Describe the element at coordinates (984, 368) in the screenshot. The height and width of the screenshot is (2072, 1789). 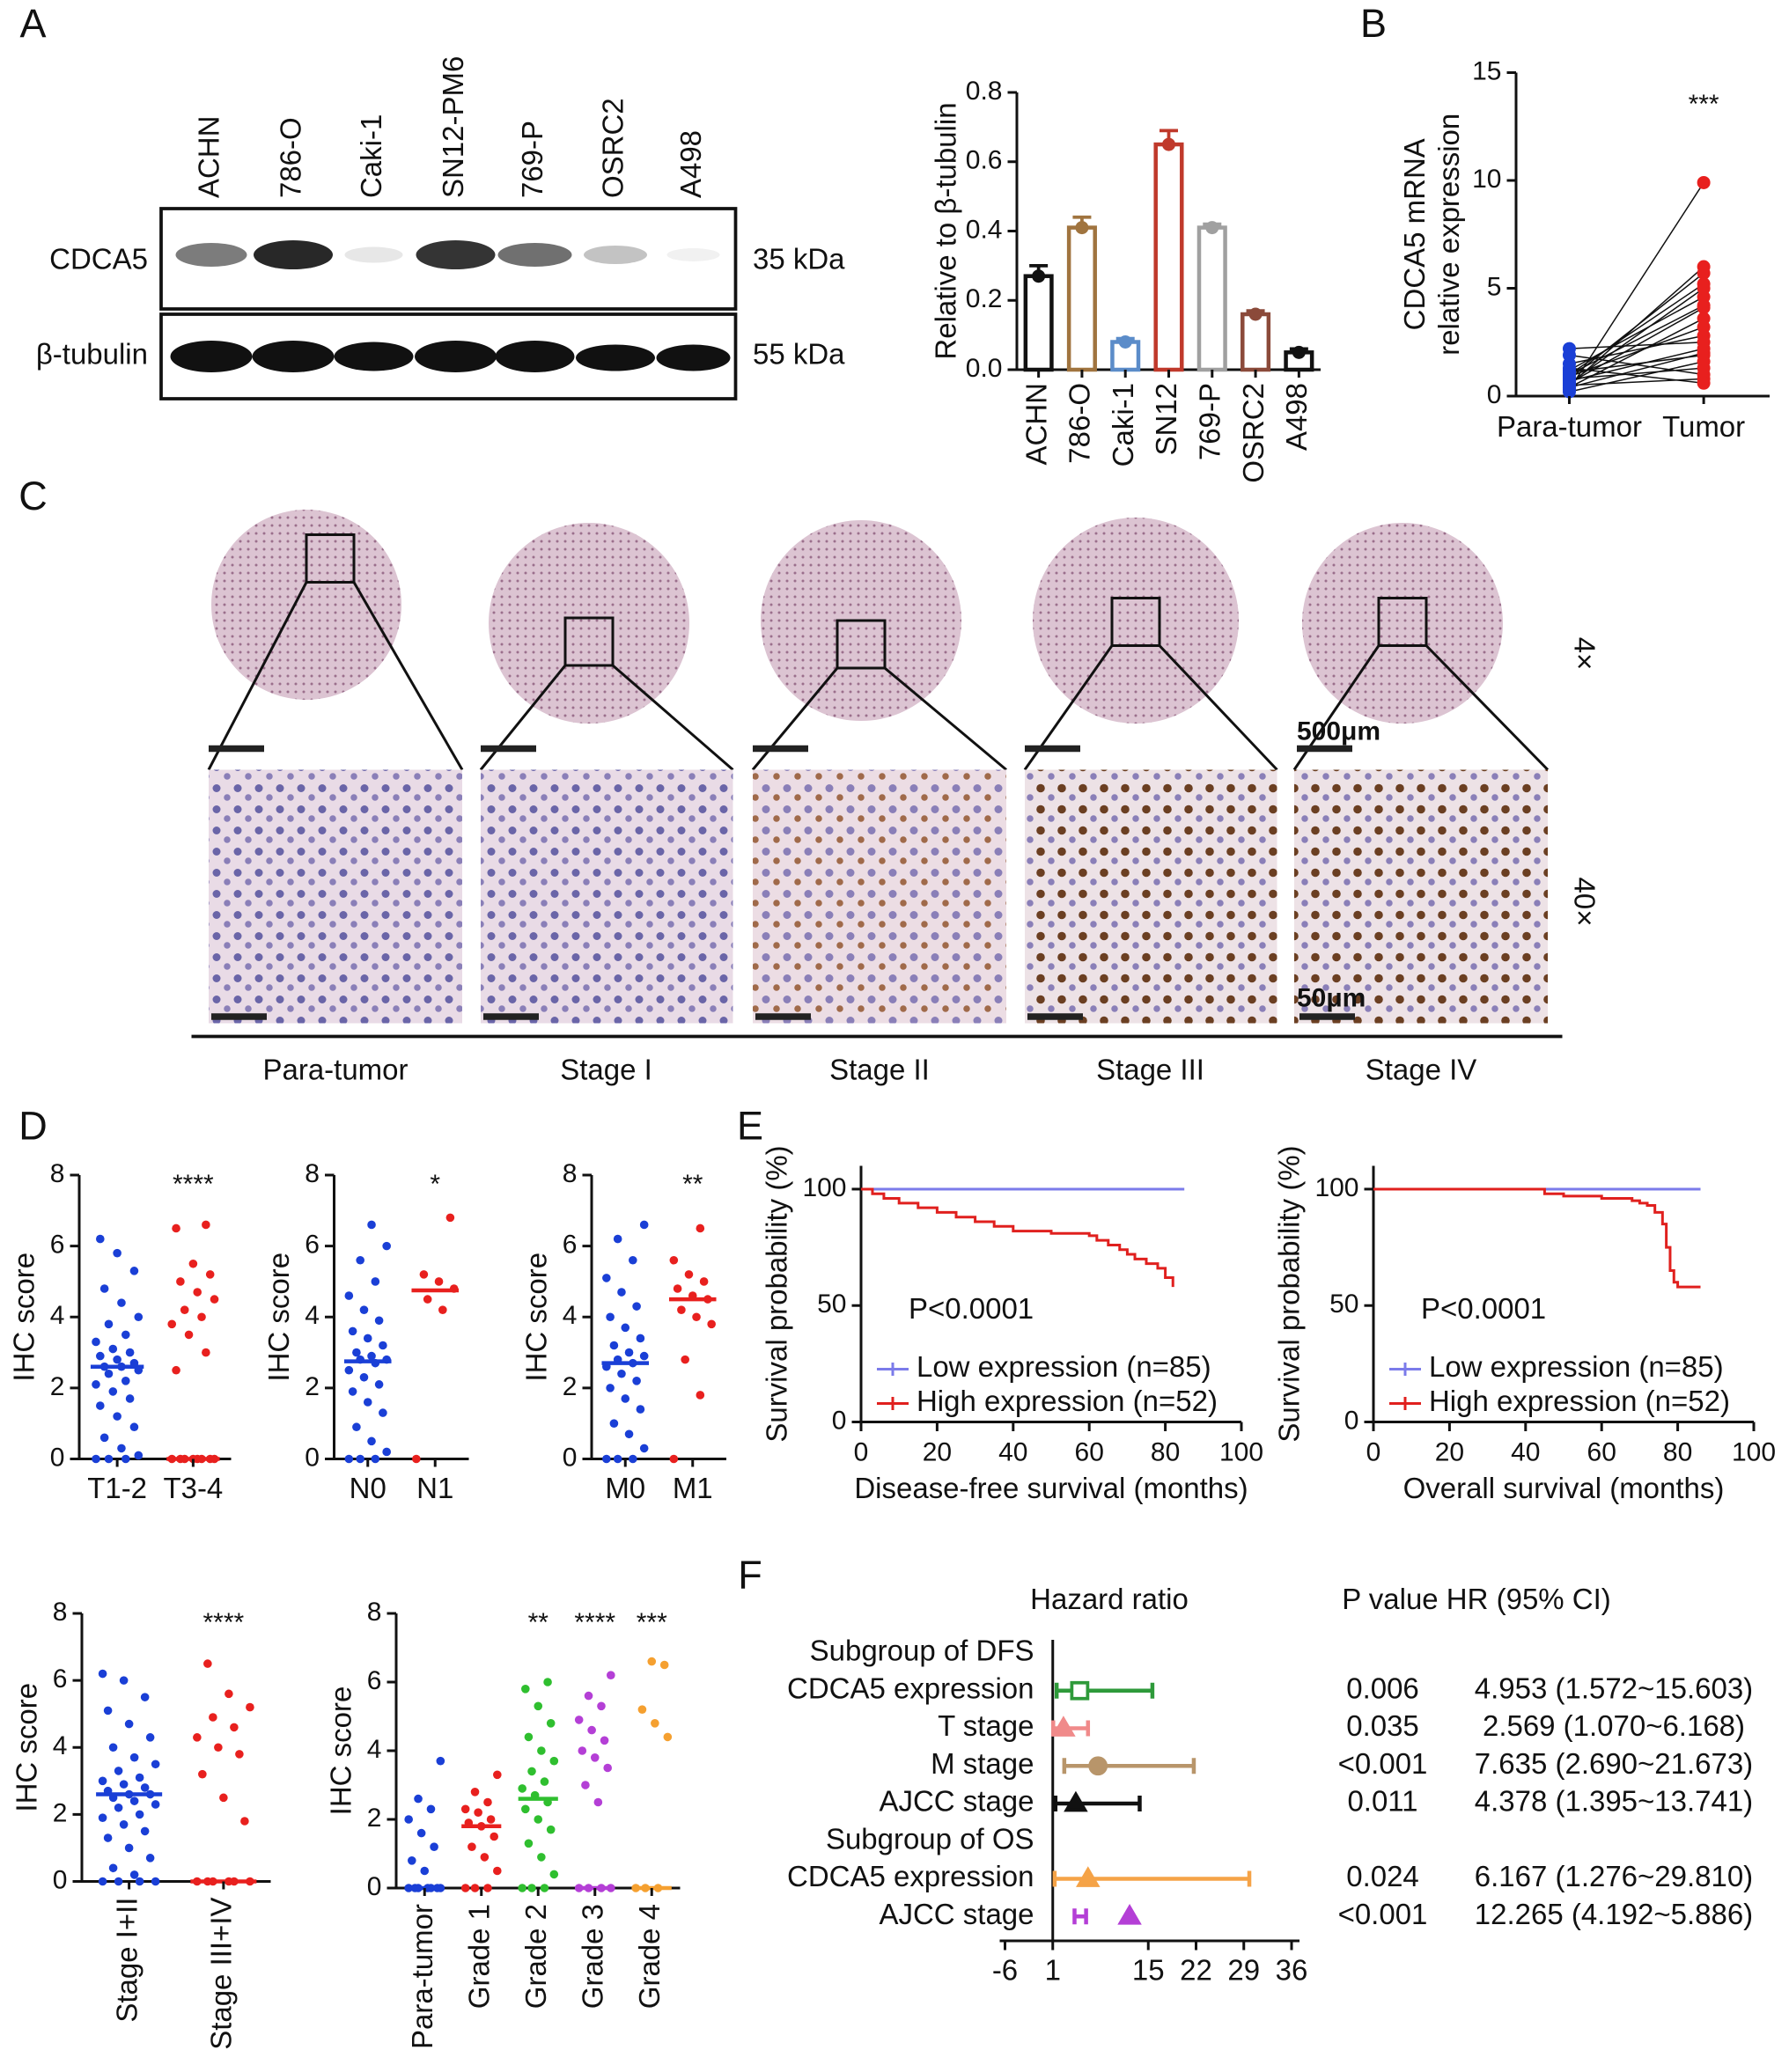
I see `y-tick-label: 0.0` at that location.